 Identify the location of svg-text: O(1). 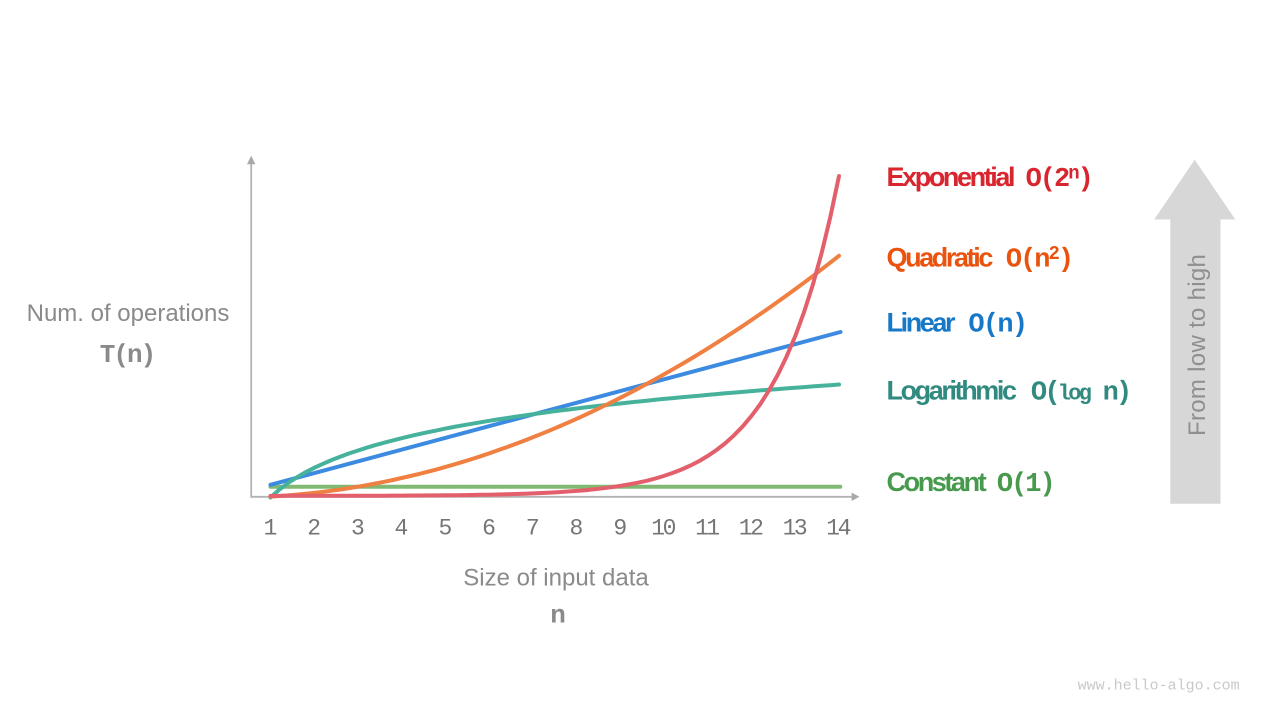
(1025, 485).